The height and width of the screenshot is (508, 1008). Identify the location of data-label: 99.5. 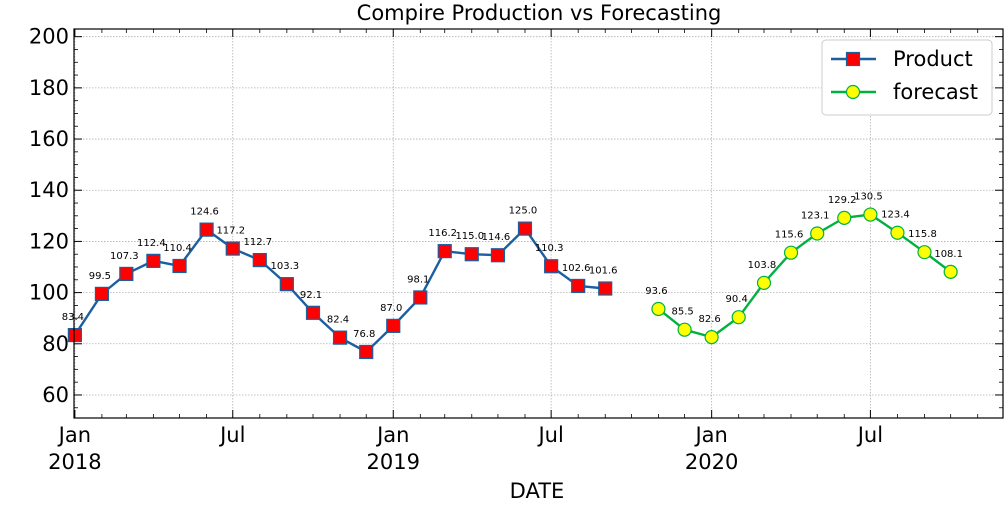
(100, 276).